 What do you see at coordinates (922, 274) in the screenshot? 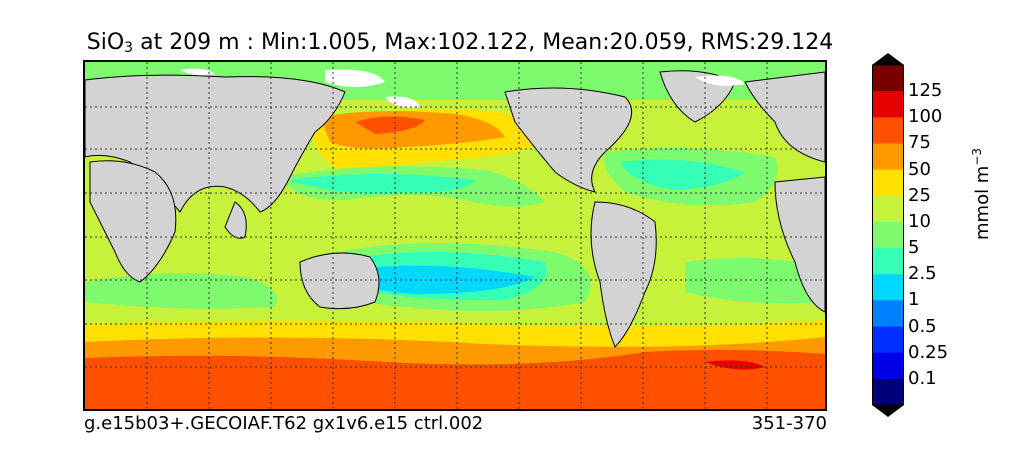
I see `colorbar-tick-label: 2.5` at bounding box center [922, 274].